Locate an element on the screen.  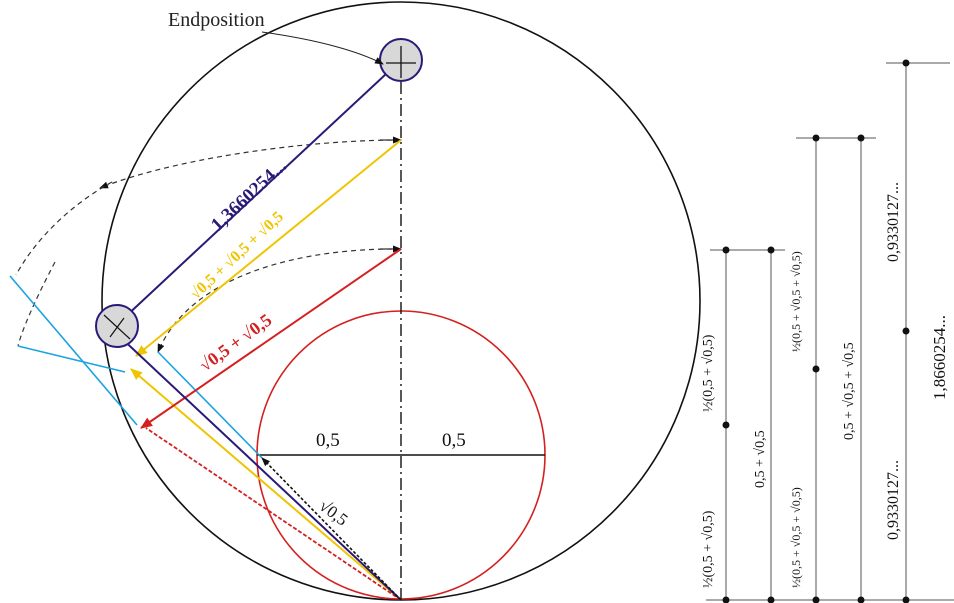
navy-arrow-long is located at coordinates (262, 189).